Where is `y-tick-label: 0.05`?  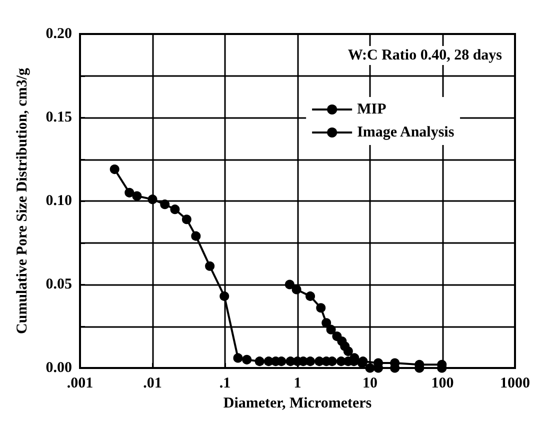 y-tick-label: 0.05 is located at coordinates (59, 284).